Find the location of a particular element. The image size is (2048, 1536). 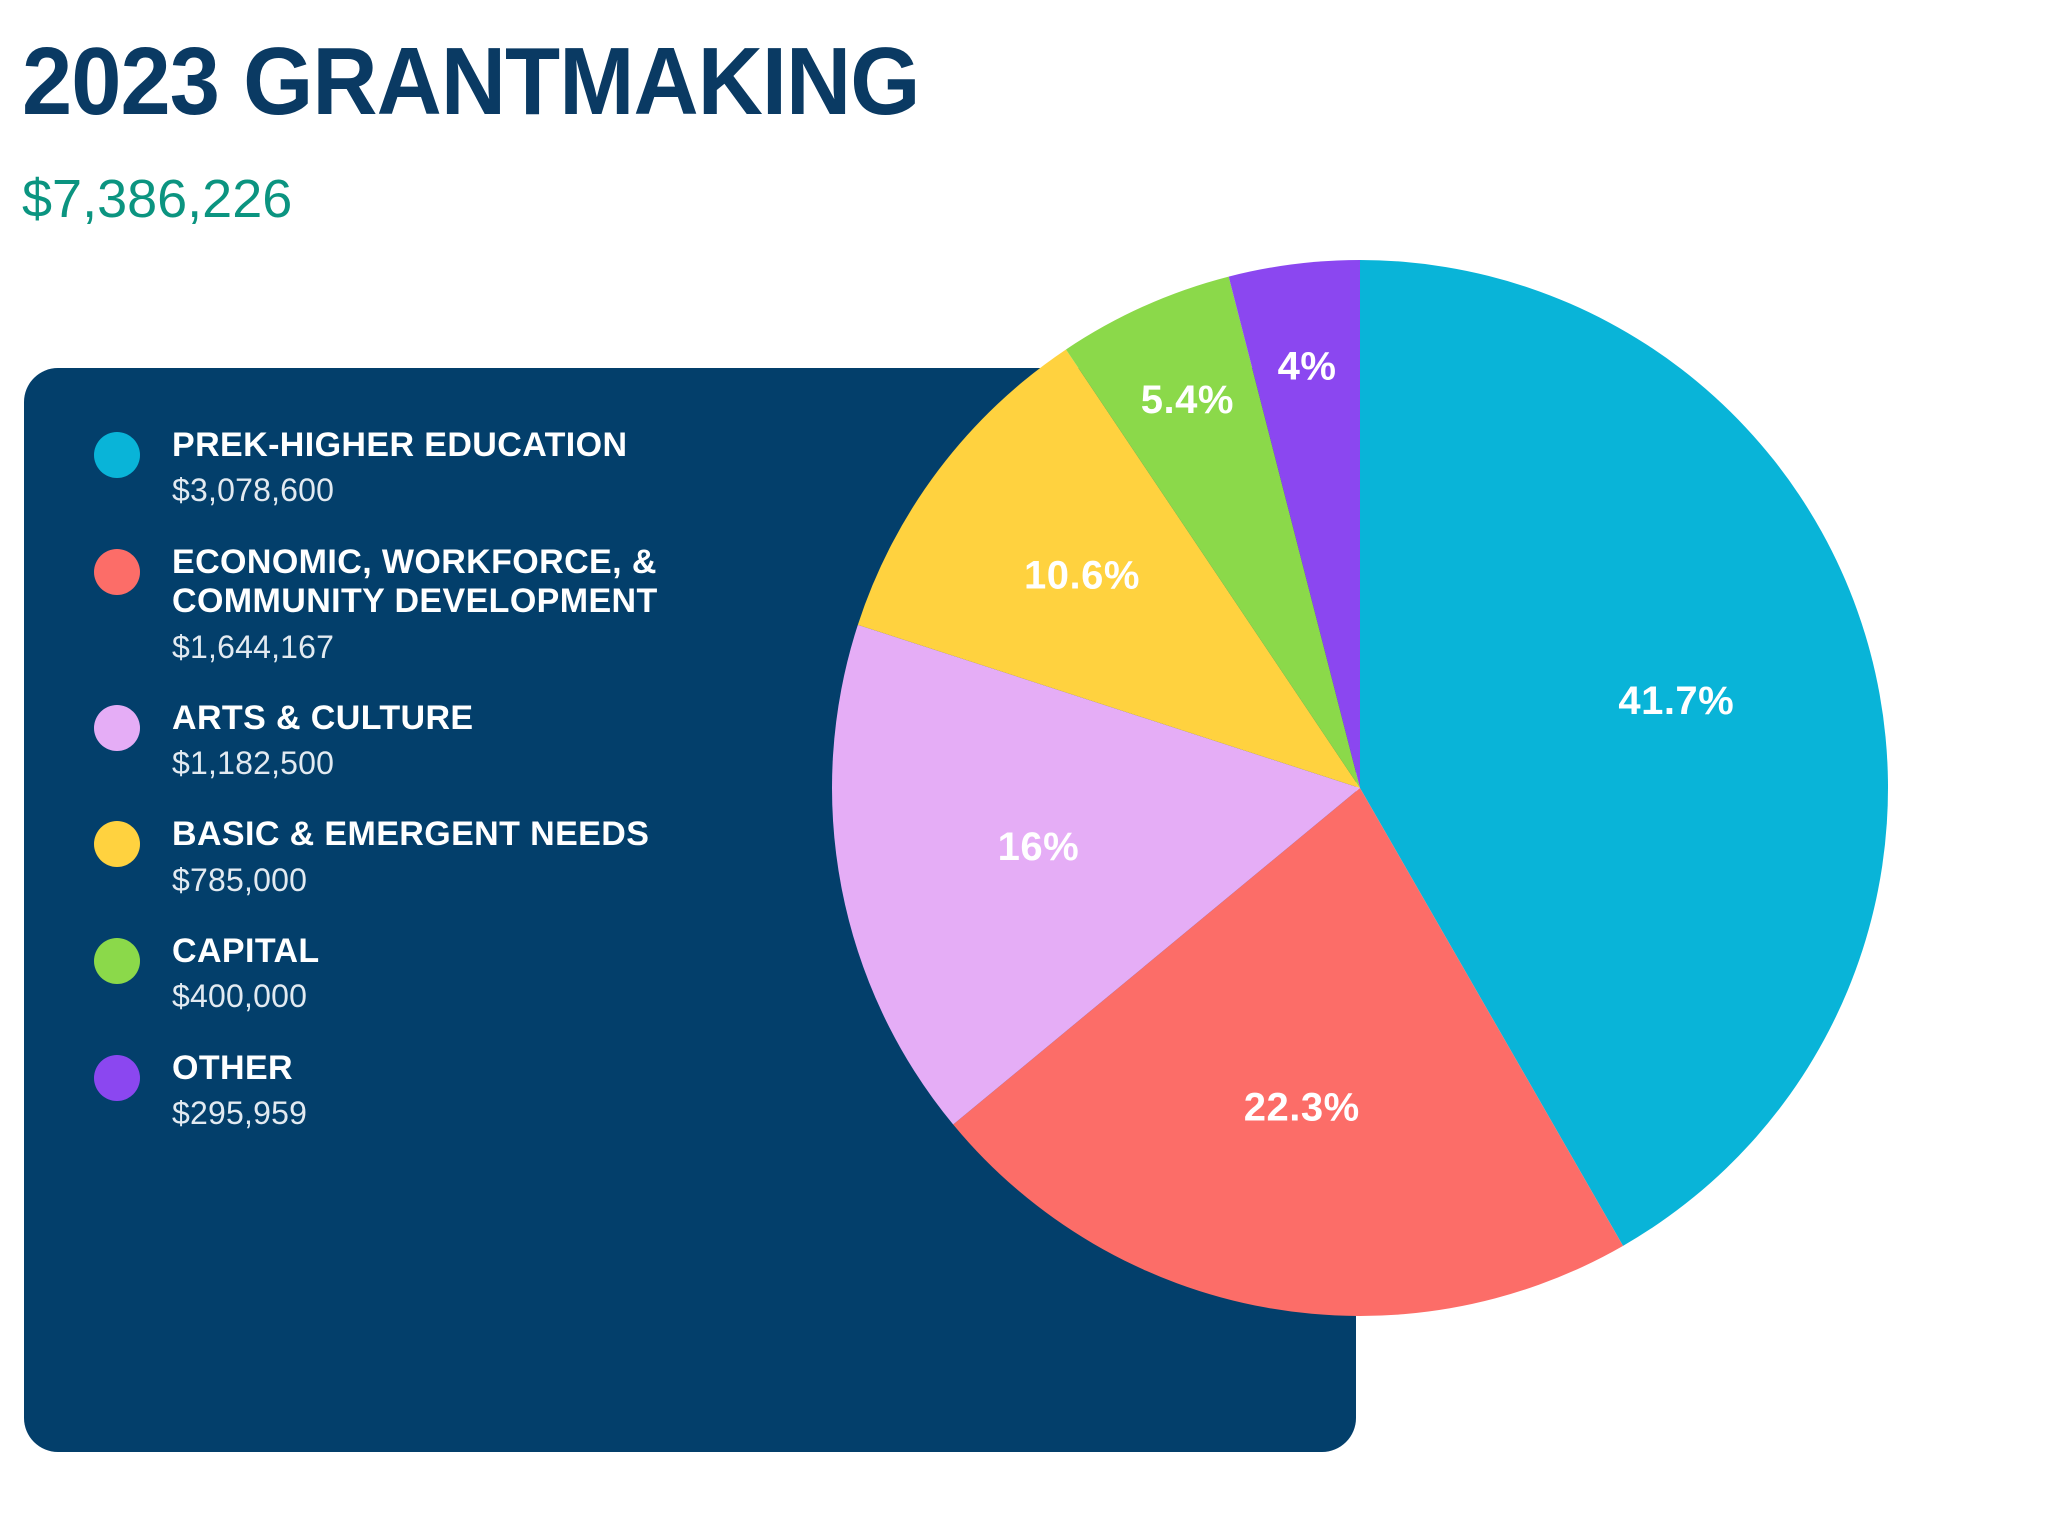

legend-item-prek-higher-education: PREK-HIGHER EDUCATION $3,078,600 is located at coordinates (444, 467).